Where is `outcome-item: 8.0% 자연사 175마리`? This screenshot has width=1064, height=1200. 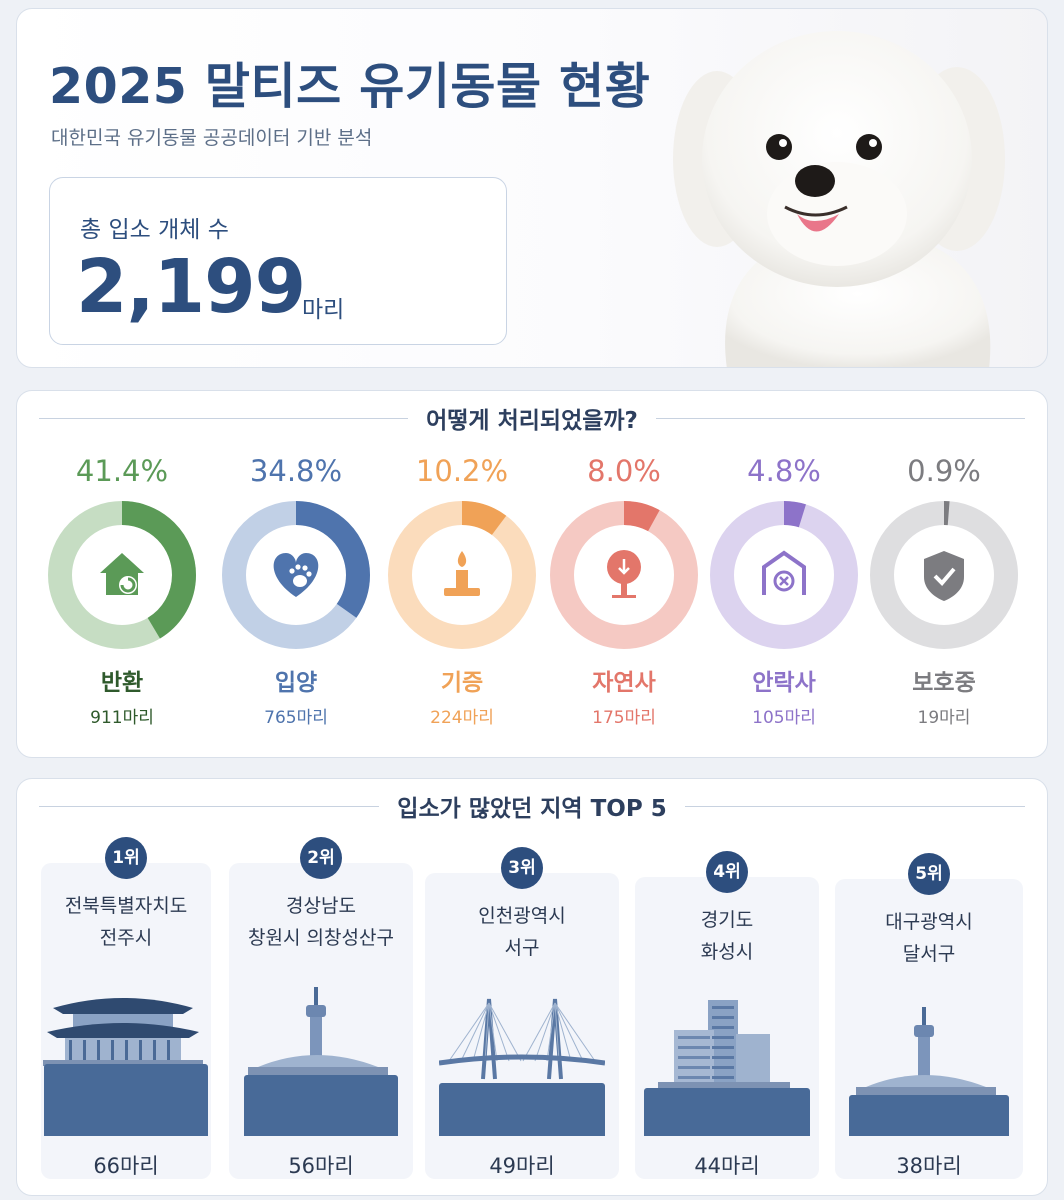
outcome-item: 8.0% 자연사 175마리 is located at coordinates (624, 589).